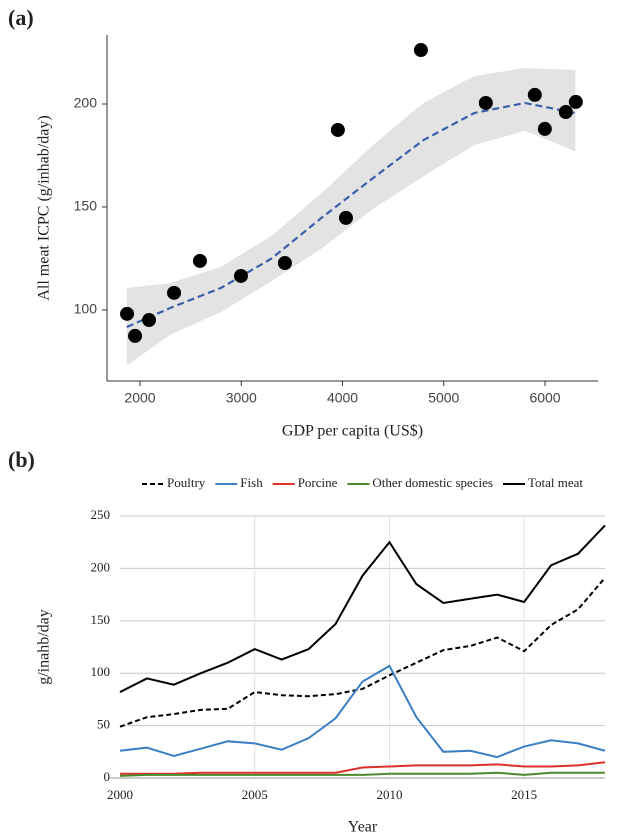 This screenshot has width=629, height=838. I want to click on legend-label: Fish, so click(251, 482).